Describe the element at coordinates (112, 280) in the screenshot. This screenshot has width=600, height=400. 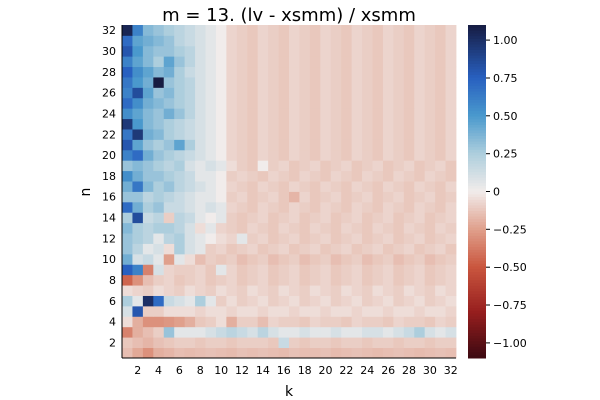
I see `y-tick-label: 8` at that location.